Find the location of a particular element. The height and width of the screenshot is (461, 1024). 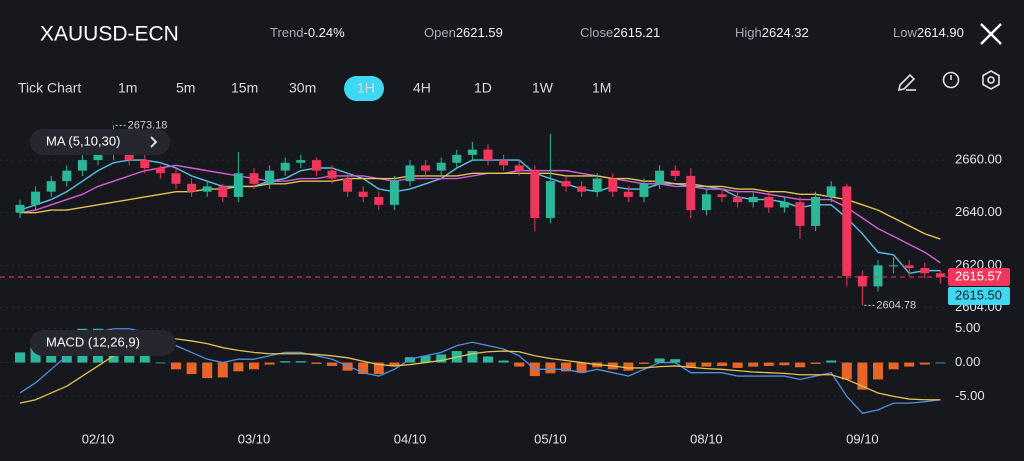

legend: MACD (12,26,9) is located at coordinates (93, 341).